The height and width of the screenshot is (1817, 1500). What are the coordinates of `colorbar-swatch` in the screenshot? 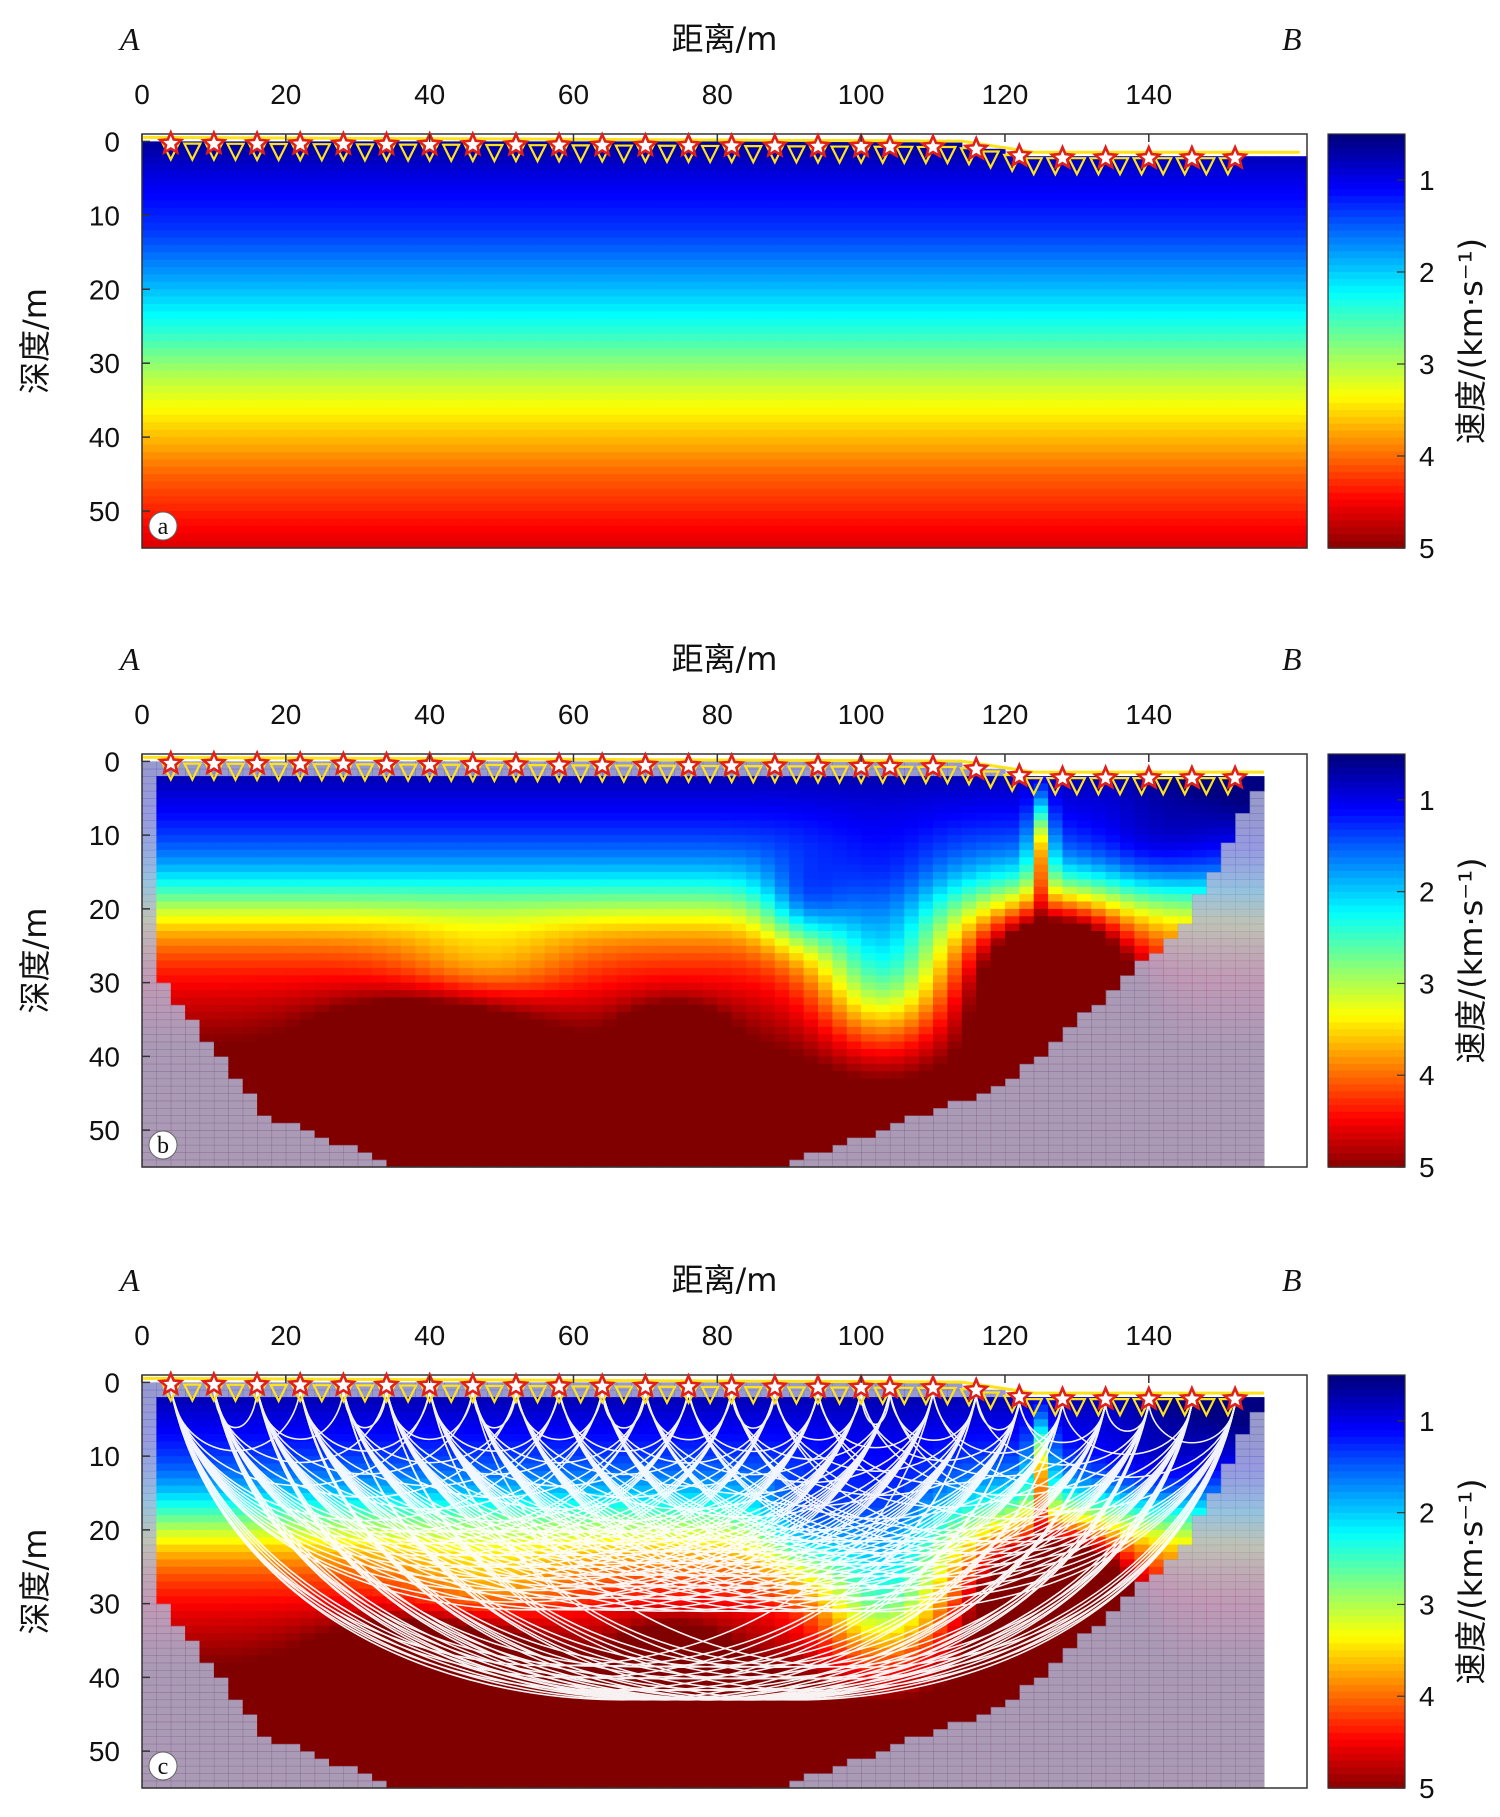 It's located at (1366, 248).